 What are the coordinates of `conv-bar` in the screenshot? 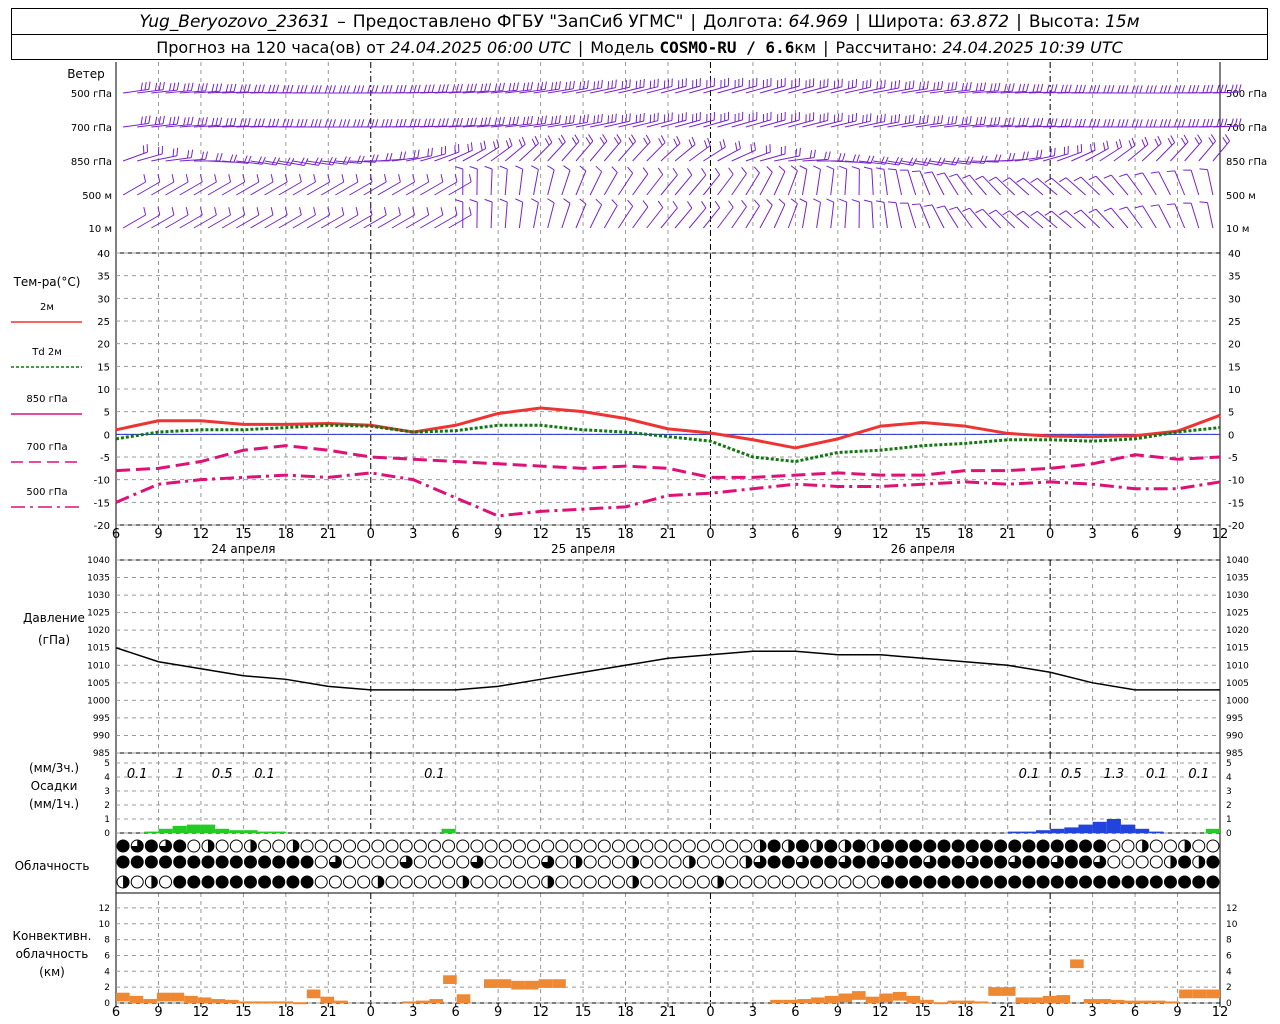 It's located at (777, 1001).